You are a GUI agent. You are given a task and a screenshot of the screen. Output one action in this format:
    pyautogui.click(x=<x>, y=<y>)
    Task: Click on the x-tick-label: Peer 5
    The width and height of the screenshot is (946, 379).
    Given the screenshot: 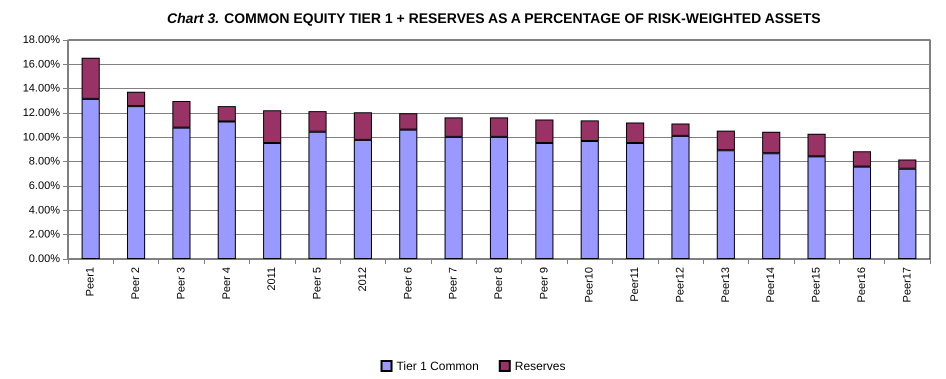 What is the action you would take?
    pyautogui.click(x=318, y=283)
    